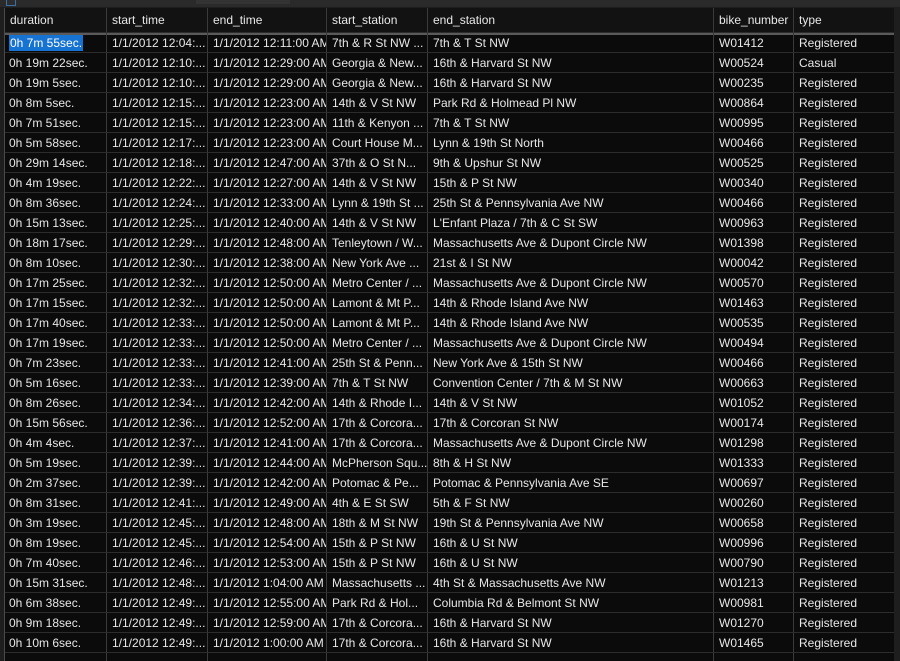  Describe the element at coordinates (56, 543) in the screenshot. I see `cell-duration: 0h 8m 19sec.` at that location.